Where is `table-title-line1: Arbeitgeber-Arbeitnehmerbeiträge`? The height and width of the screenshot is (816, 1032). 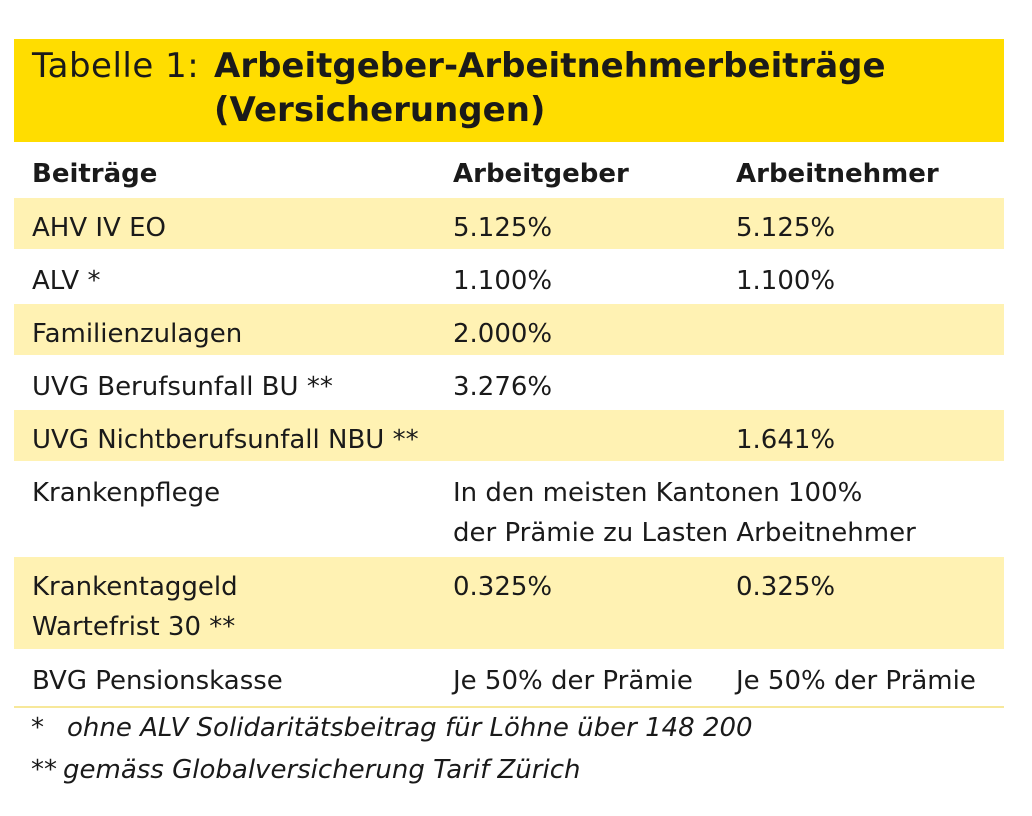 table-title-line1: Arbeitgeber-Arbeitnehmerbeiträge is located at coordinates (550, 66).